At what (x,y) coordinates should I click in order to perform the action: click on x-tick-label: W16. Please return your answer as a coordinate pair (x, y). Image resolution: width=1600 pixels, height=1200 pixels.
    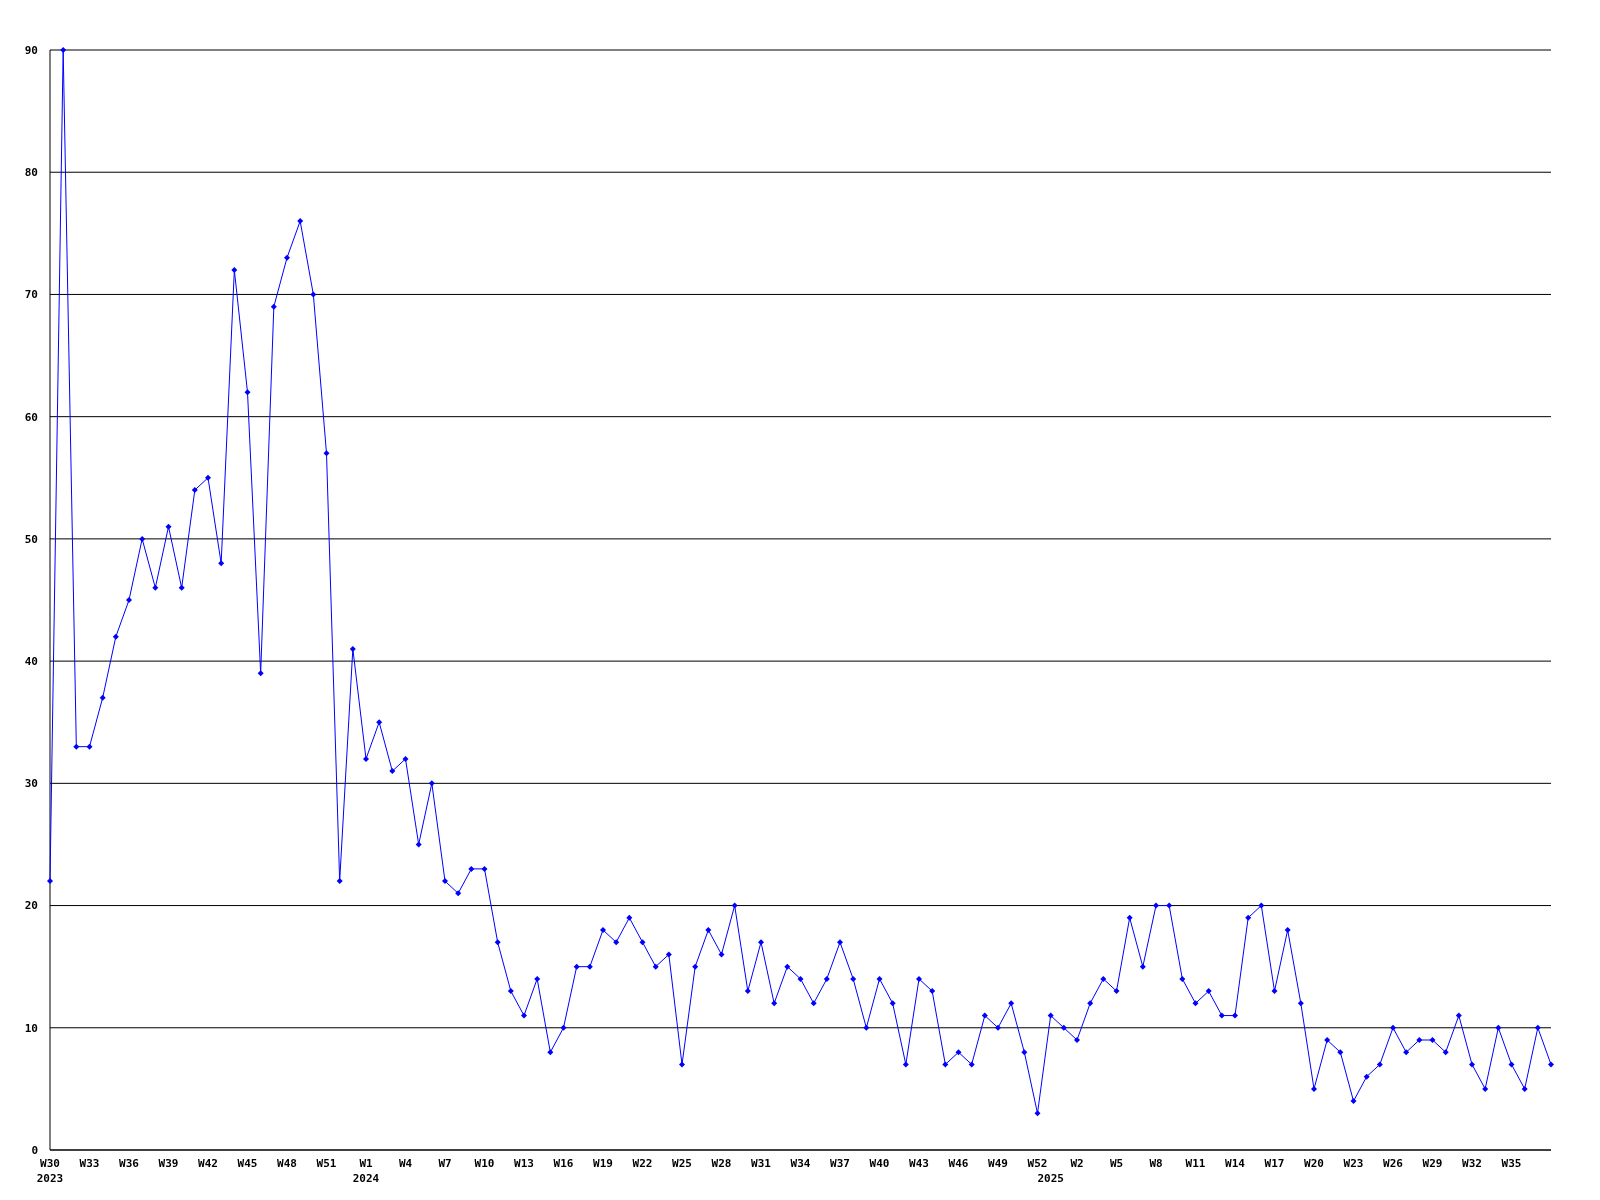
    Looking at the image, I should click on (563, 1163).